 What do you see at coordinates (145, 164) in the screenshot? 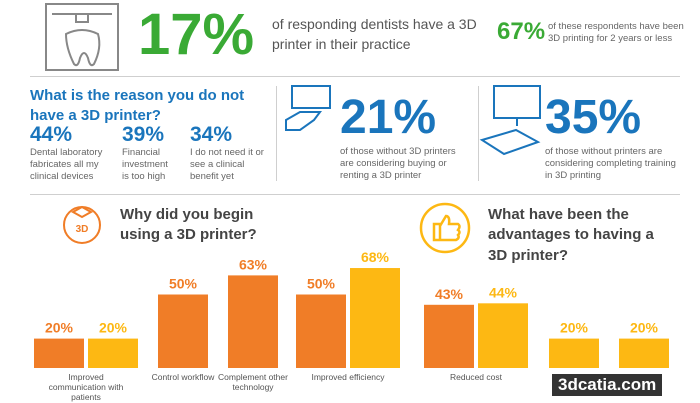
I see `reason-text: Financial investment is too high` at bounding box center [145, 164].